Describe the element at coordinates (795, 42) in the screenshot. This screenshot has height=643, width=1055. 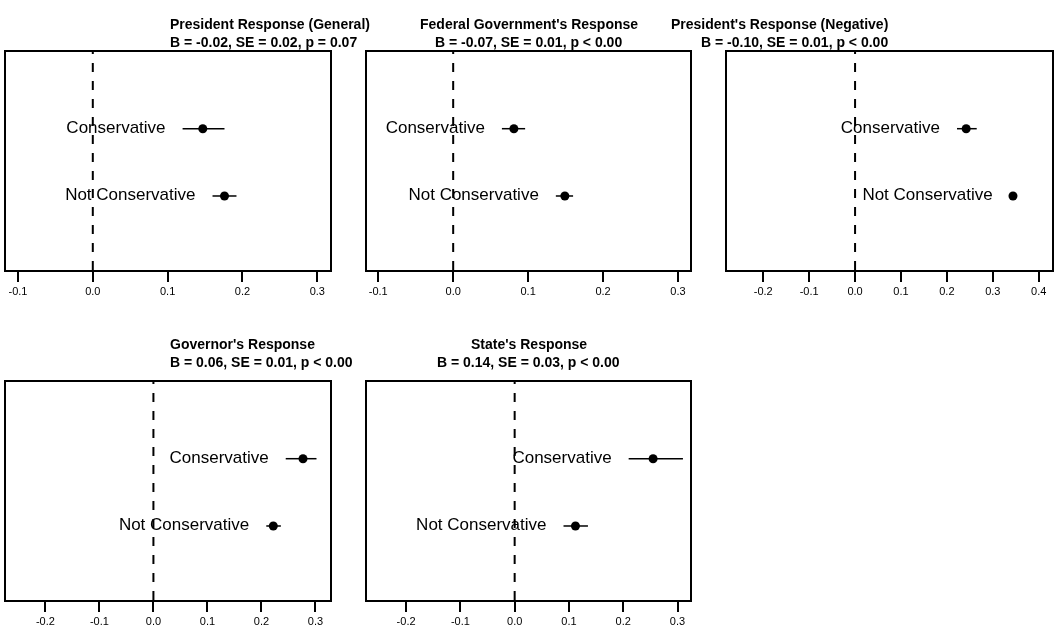
I see `chart-subtitle: B = -0.10, SE = 0.01, p < 0.00` at that location.